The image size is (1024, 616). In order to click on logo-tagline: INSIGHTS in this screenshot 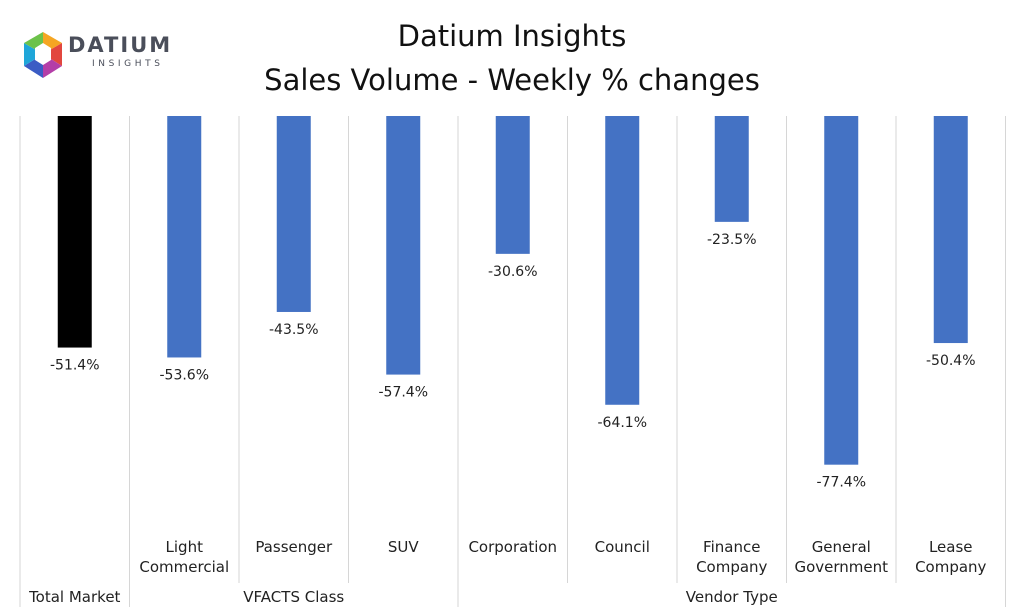, I will do `click(128, 64)`.